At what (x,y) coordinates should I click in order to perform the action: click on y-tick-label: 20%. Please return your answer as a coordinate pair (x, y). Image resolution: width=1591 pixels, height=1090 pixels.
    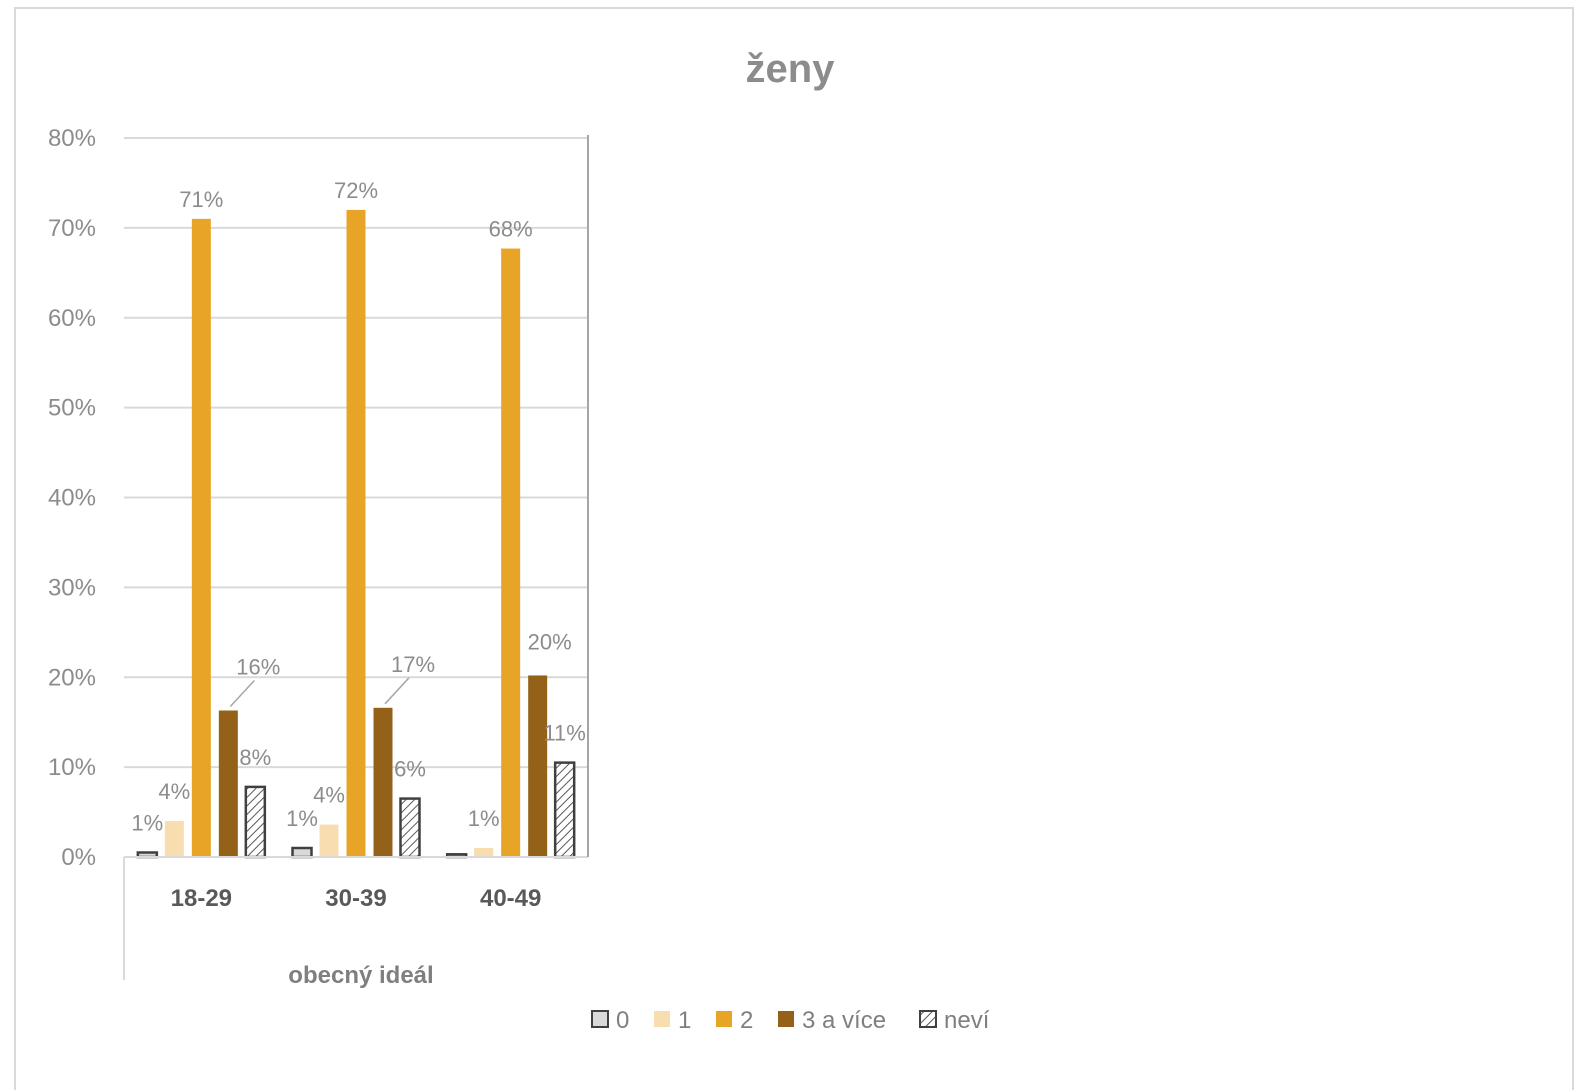
    Looking at the image, I should click on (72, 677).